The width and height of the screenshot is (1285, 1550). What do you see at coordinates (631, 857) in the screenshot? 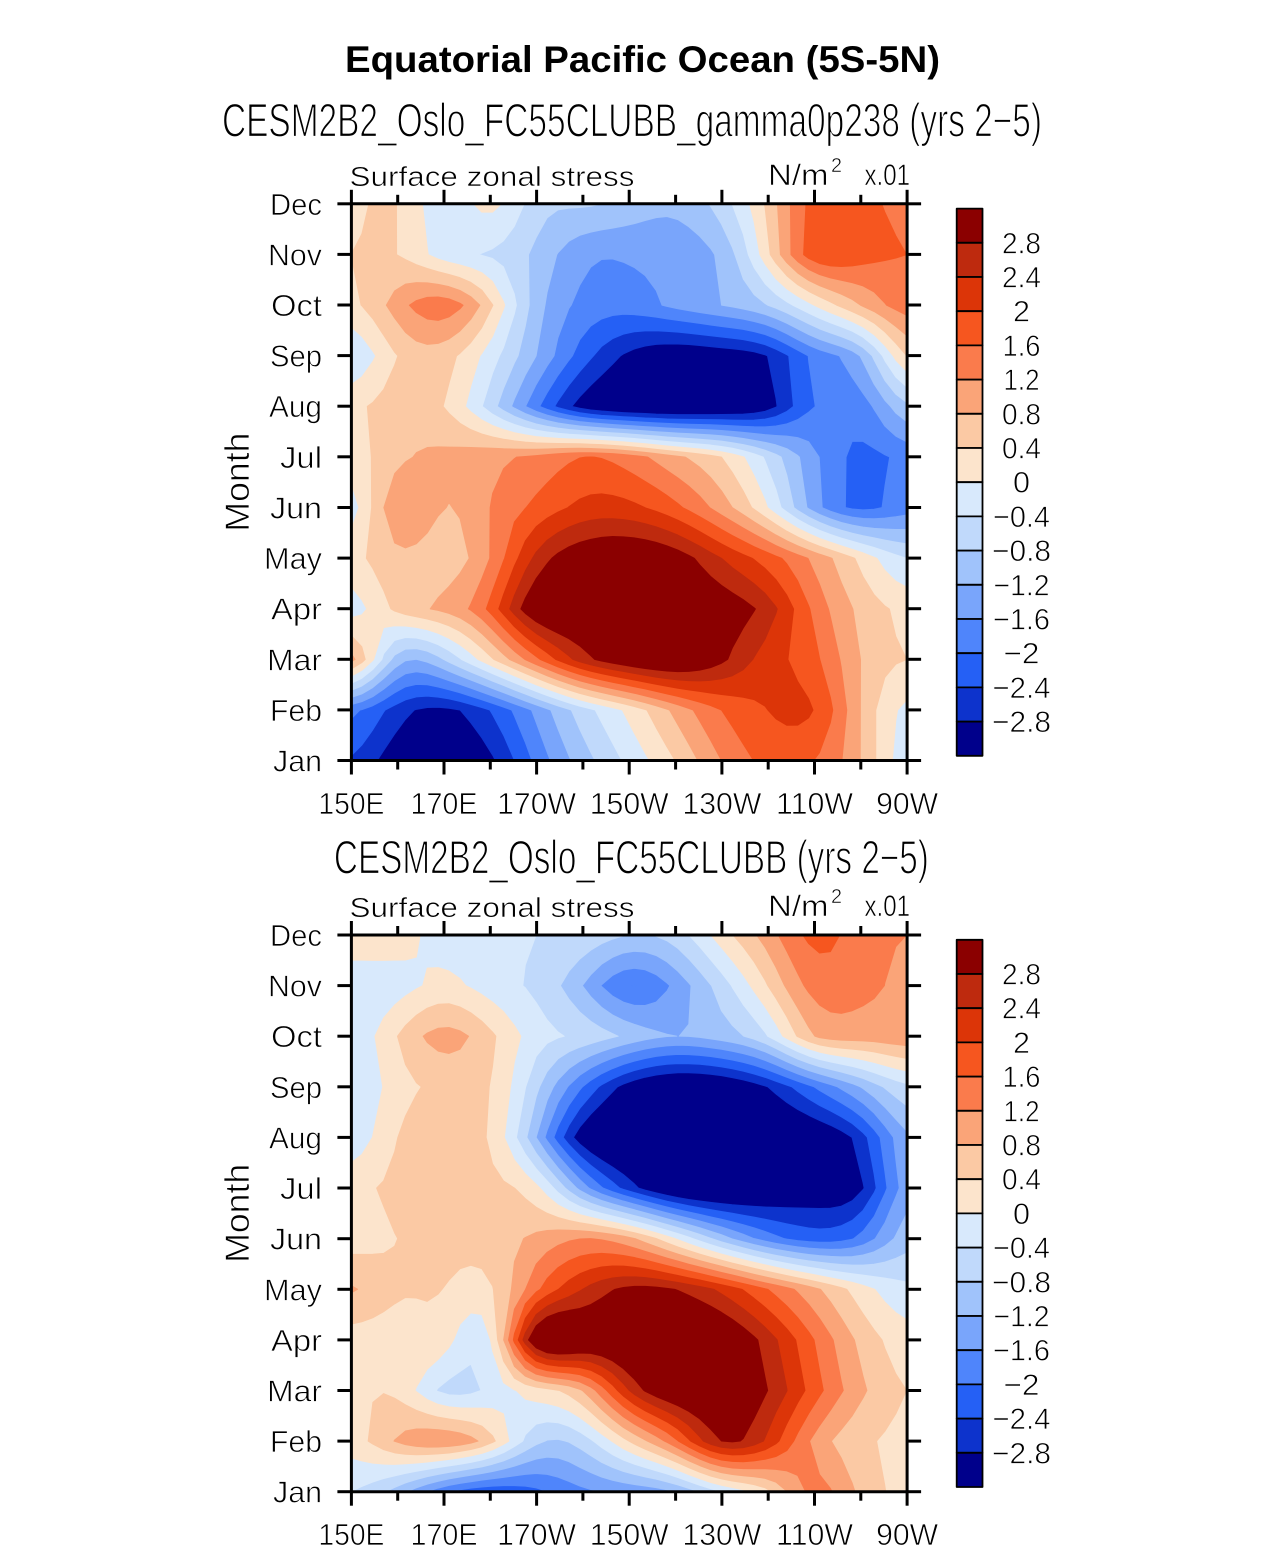
I see `svg-text:CESM2B2_Oslo_FC55CLUBB (yrs 2−: CESM2B2_Oslo_FC55CLUBB (yrs 2−5)` at bounding box center [631, 857].